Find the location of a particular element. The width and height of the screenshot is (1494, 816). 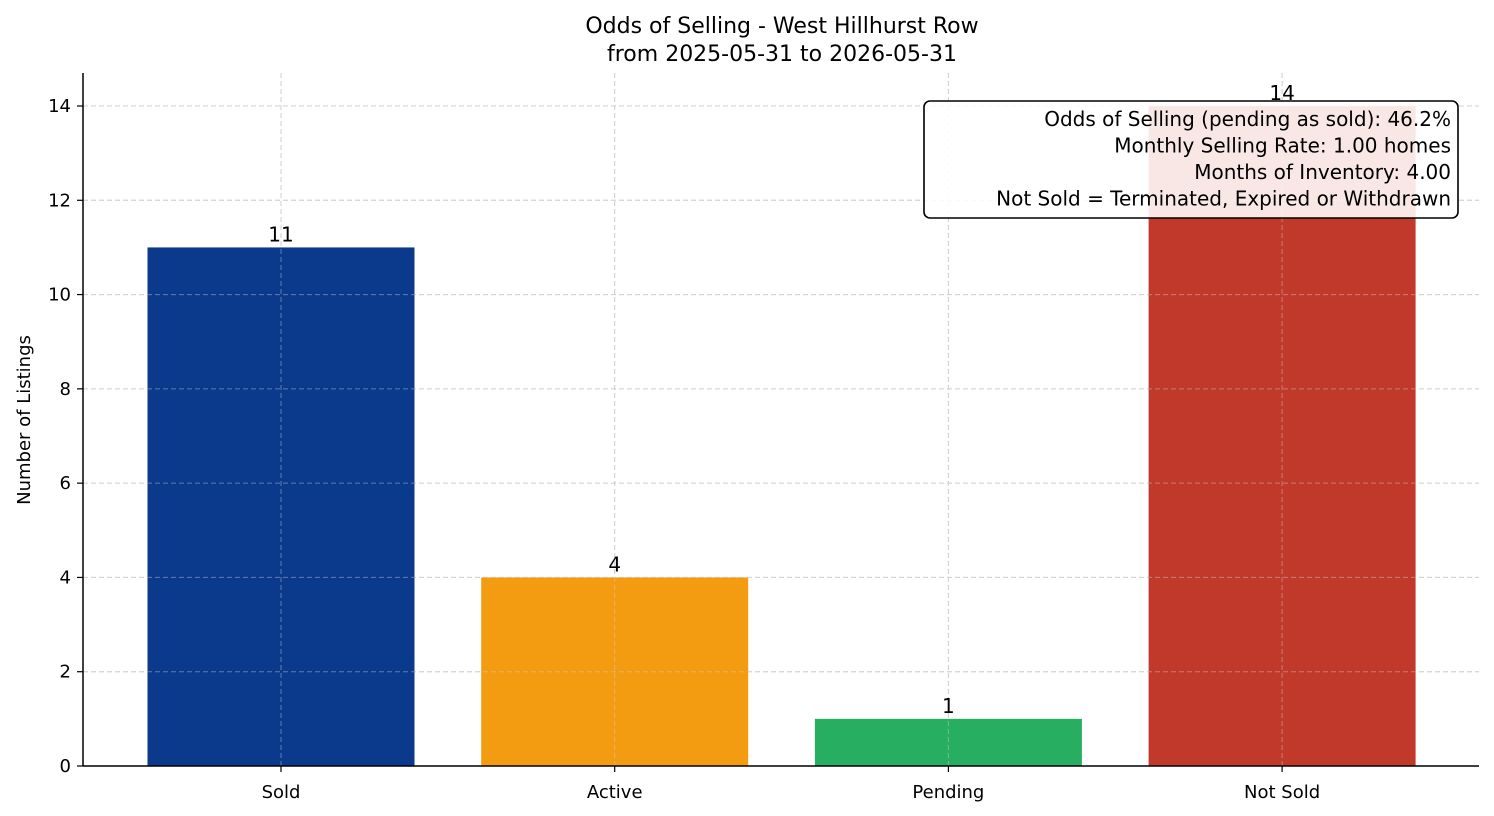

x-tick-label: Pending is located at coordinates (948, 792).